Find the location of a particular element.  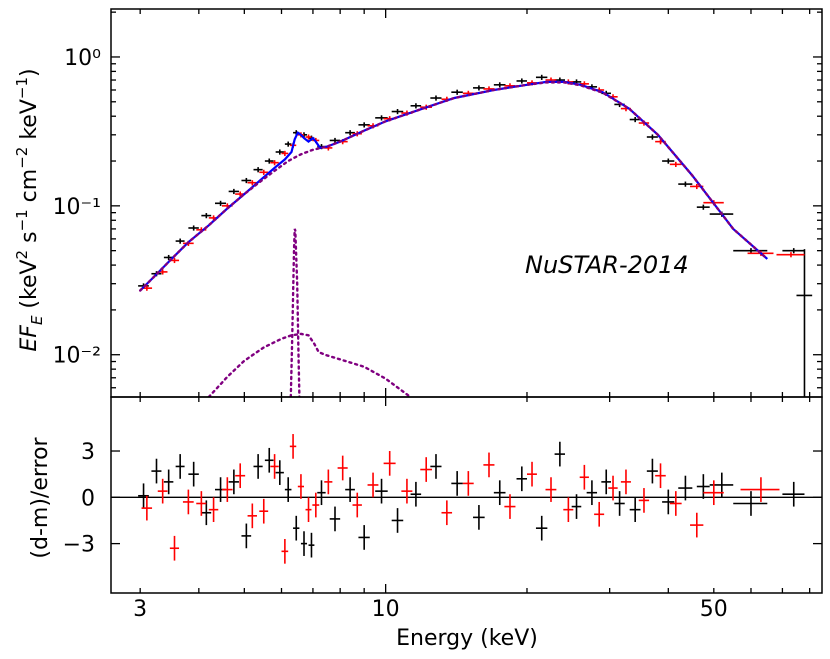

bottom-y-axis-label: (d-m)/error is located at coordinates (40, 497).